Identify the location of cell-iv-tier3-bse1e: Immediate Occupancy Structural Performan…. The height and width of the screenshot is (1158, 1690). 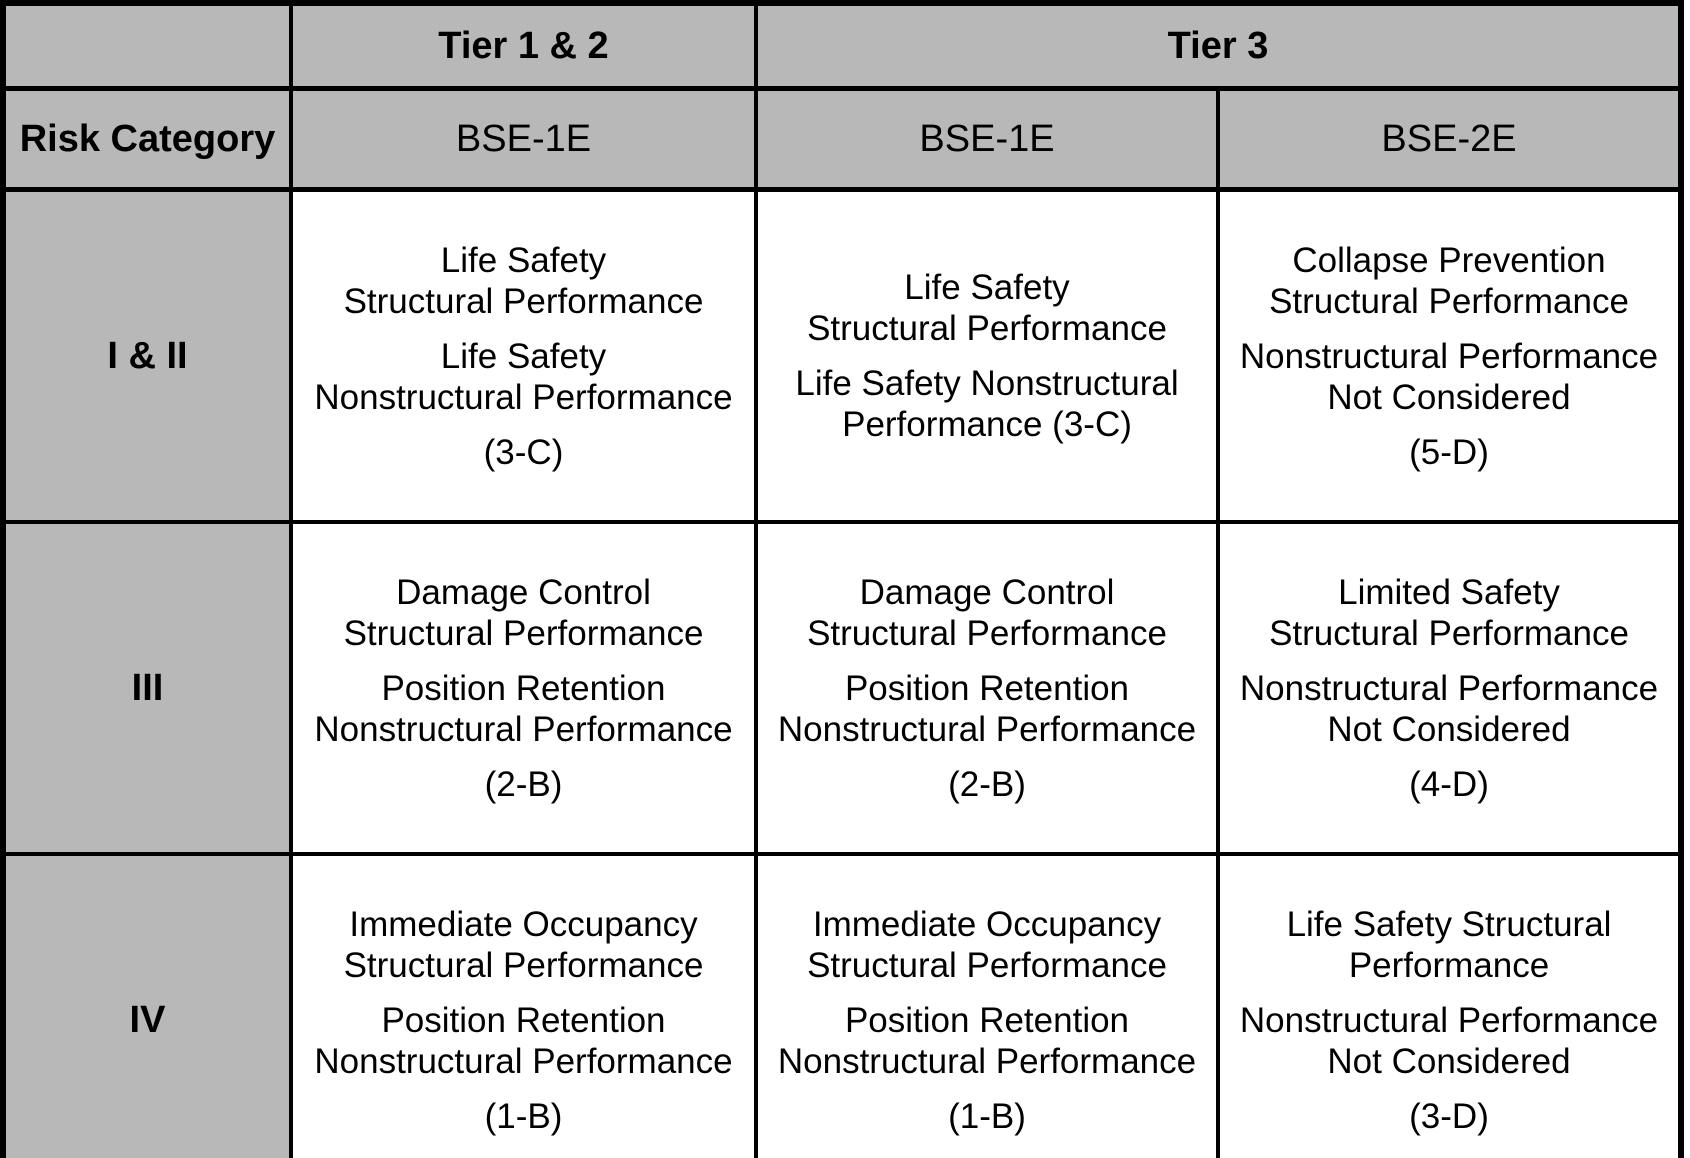
(987, 1005).